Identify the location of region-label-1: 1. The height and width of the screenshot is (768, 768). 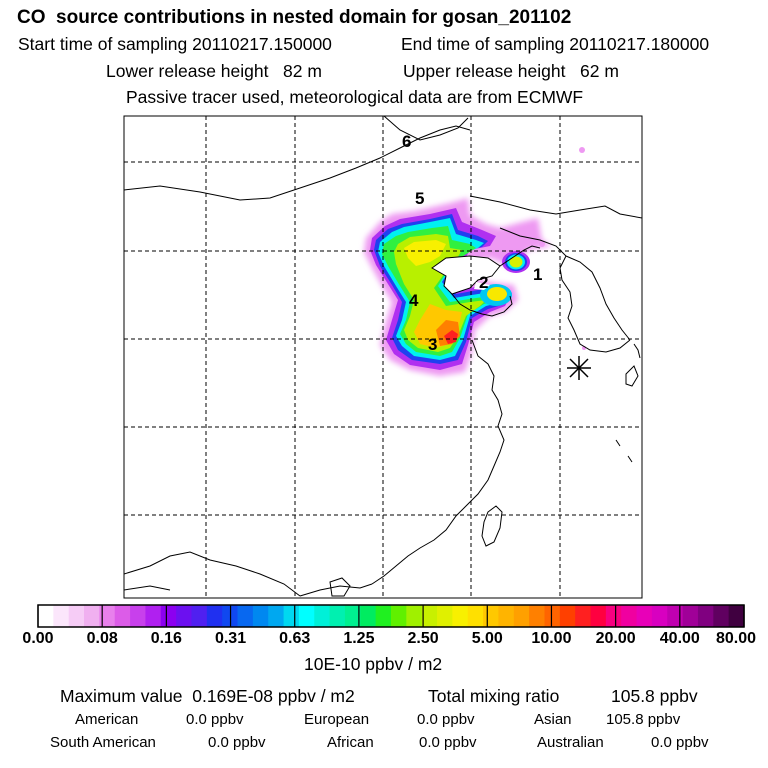
(537, 274).